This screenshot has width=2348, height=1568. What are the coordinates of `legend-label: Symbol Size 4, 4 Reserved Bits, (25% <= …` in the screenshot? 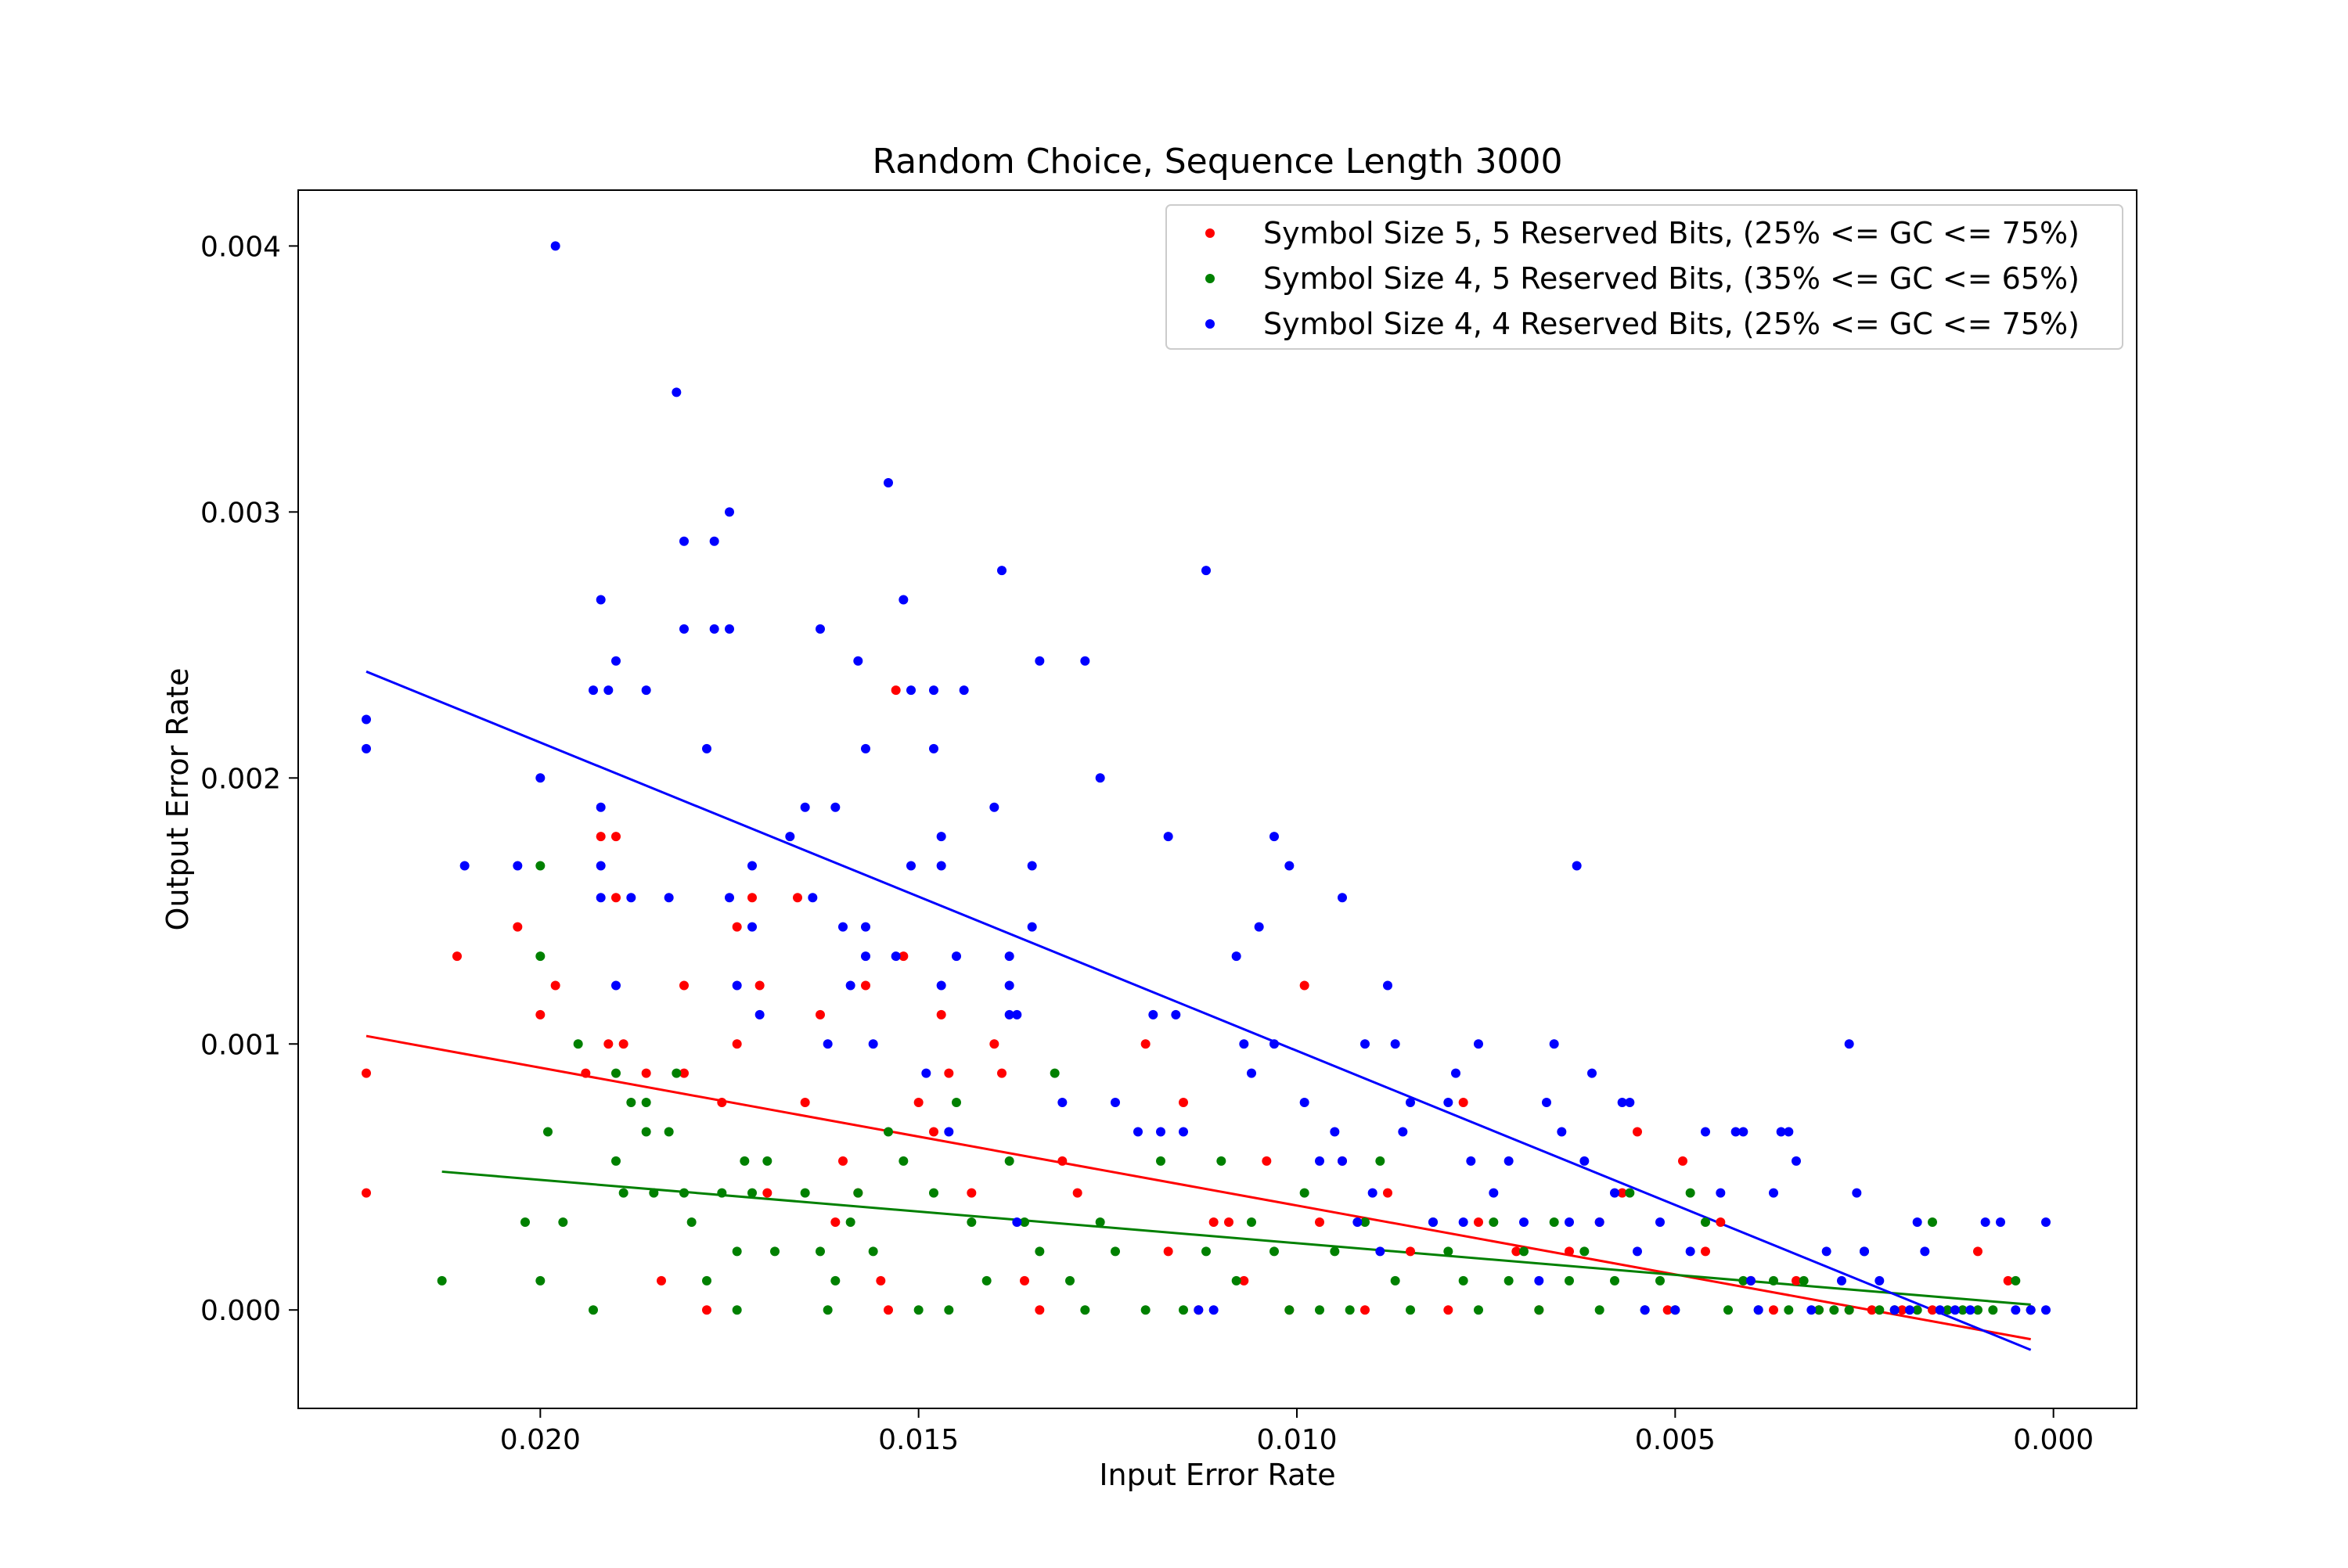 It's located at (1671, 324).